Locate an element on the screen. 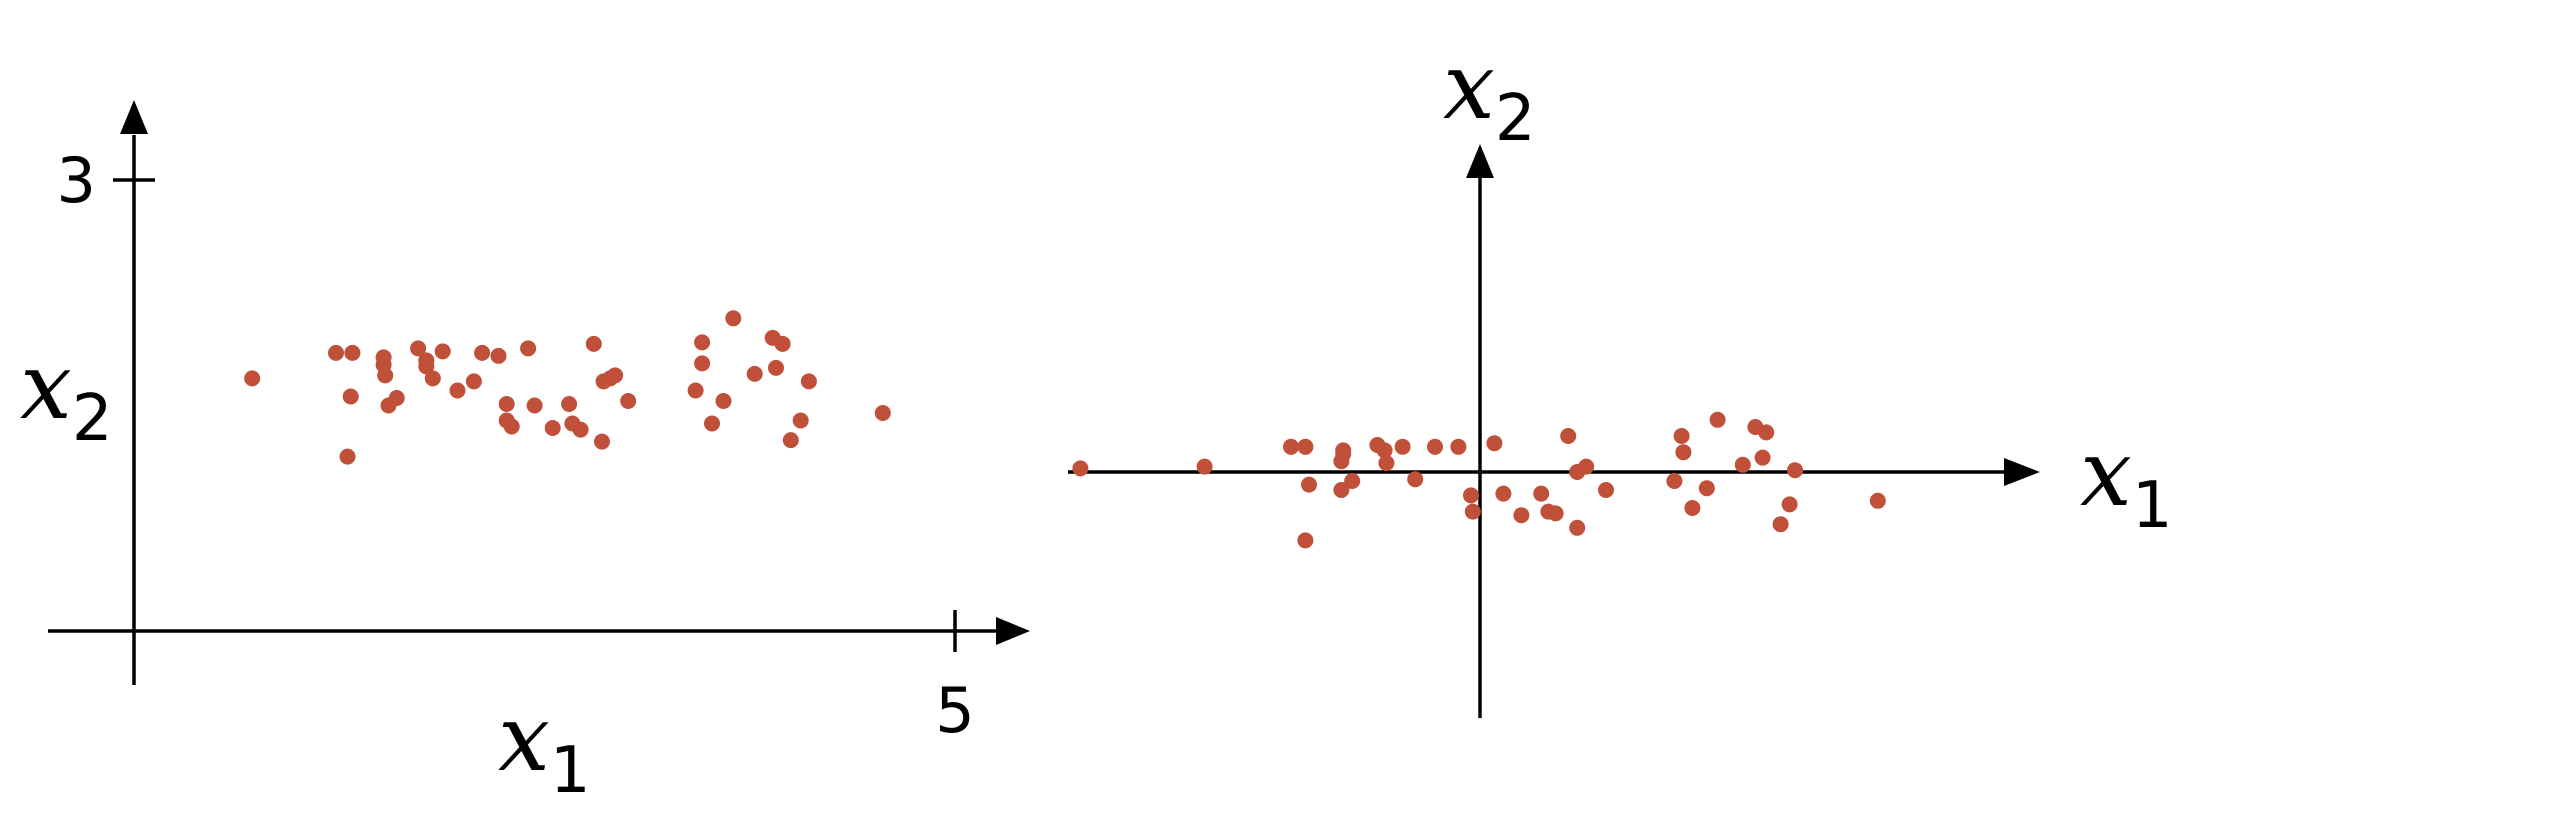 The height and width of the screenshot is (824, 2564). left-x-axis-label-sub: 1 is located at coordinates (570, 771).